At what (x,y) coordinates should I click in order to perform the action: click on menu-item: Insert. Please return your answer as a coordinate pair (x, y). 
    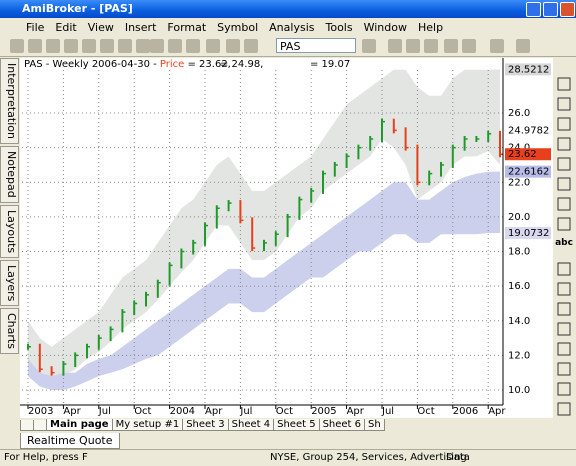
    Looking at the image, I should click on (140, 27).